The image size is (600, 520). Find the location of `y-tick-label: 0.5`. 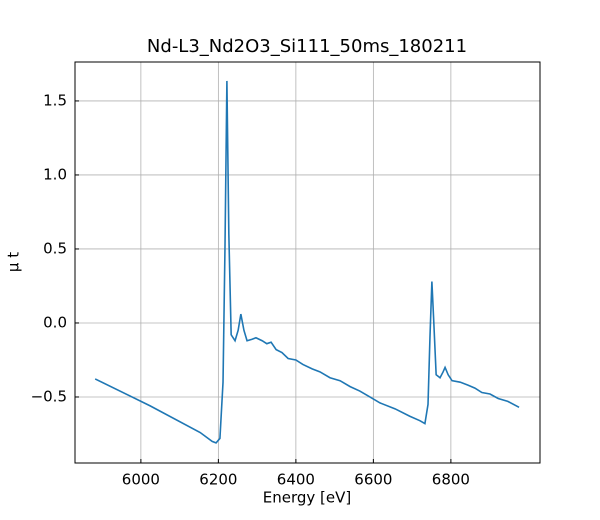

y-tick-label: 0.5 is located at coordinates (55, 248).